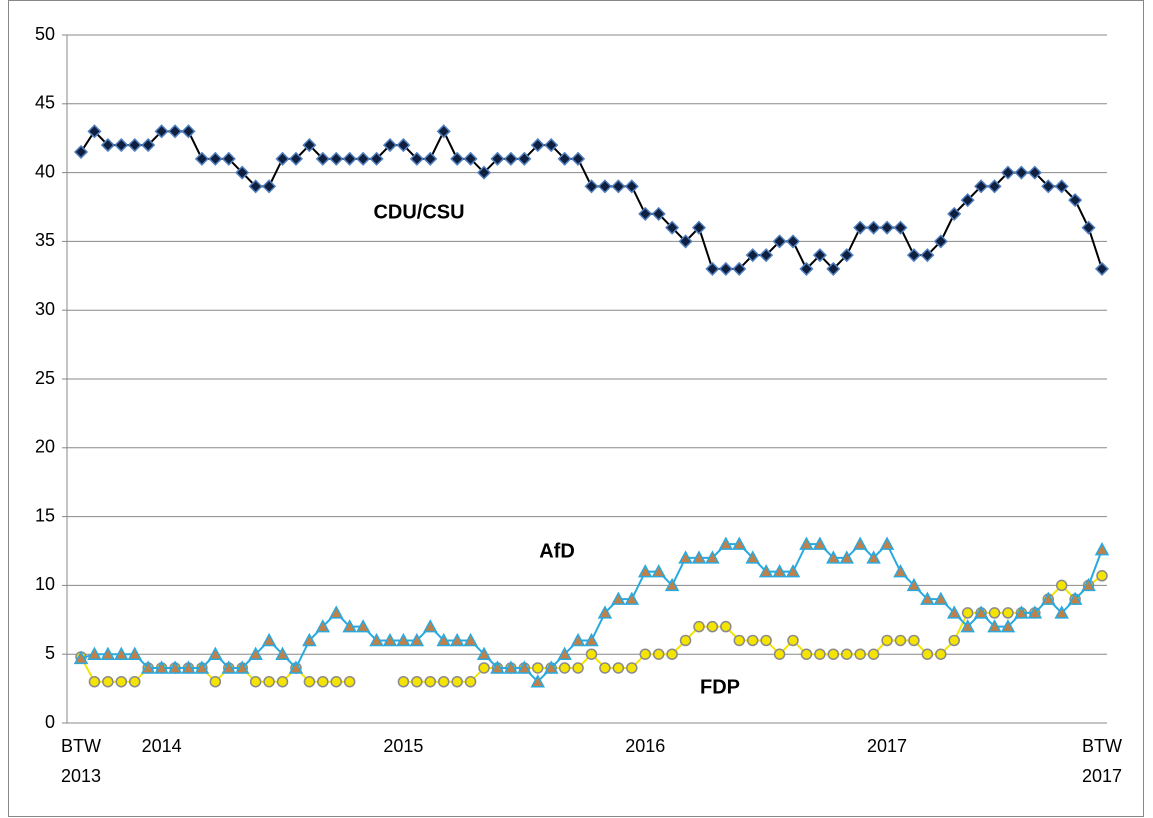 The image size is (1153, 818). What do you see at coordinates (45, 378) in the screenshot?
I see `y-tick-label: 25` at bounding box center [45, 378].